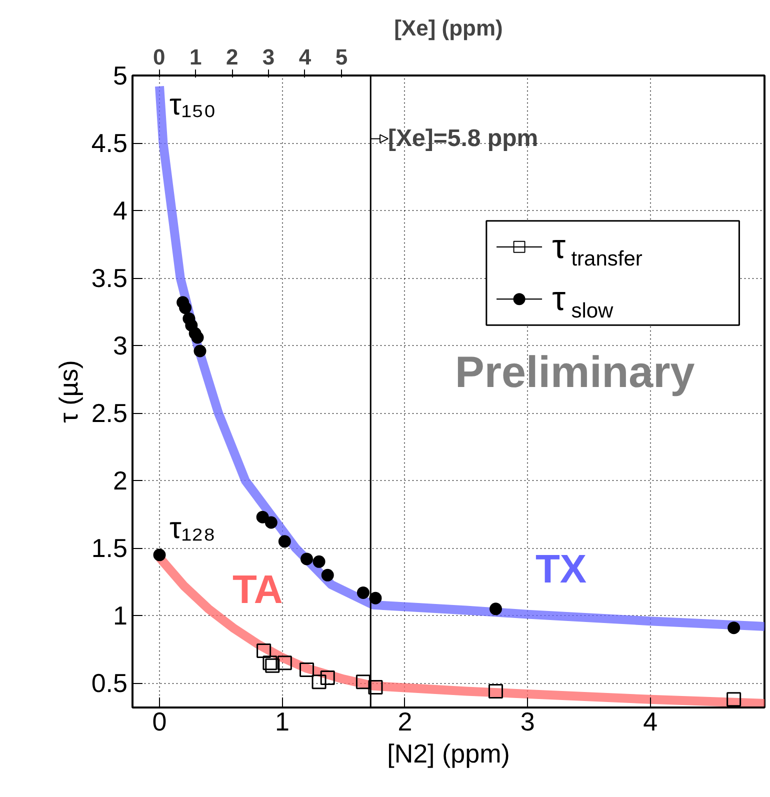 Image resolution: width=770 pixels, height=797 pixels. I want to click on x-axis-title: [N2] (ppm), so click(448, 753).